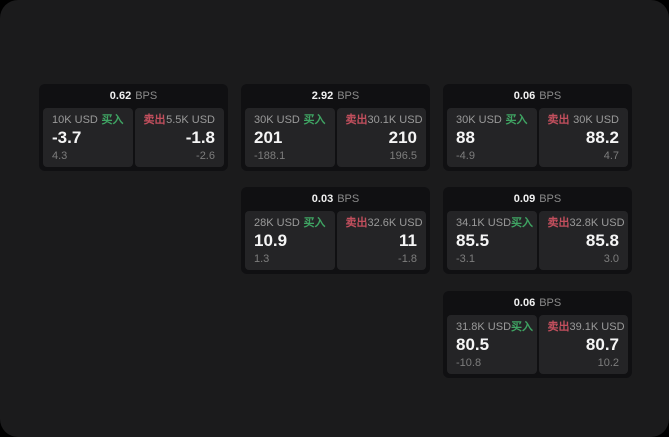 The image size is (669, 437). I want to click on sell-price: -1.8, so click(200, 137).